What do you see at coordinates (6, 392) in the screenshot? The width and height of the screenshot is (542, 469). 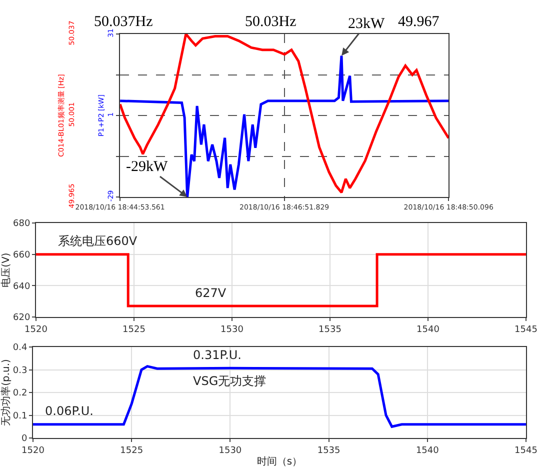 I see `y-axis-title: 无功功率(p.u.)` at bounding box center [6, 392].